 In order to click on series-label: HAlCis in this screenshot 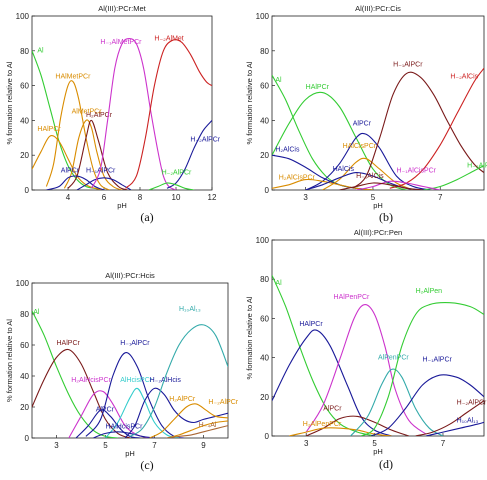, I will do `click(344, 169)`.